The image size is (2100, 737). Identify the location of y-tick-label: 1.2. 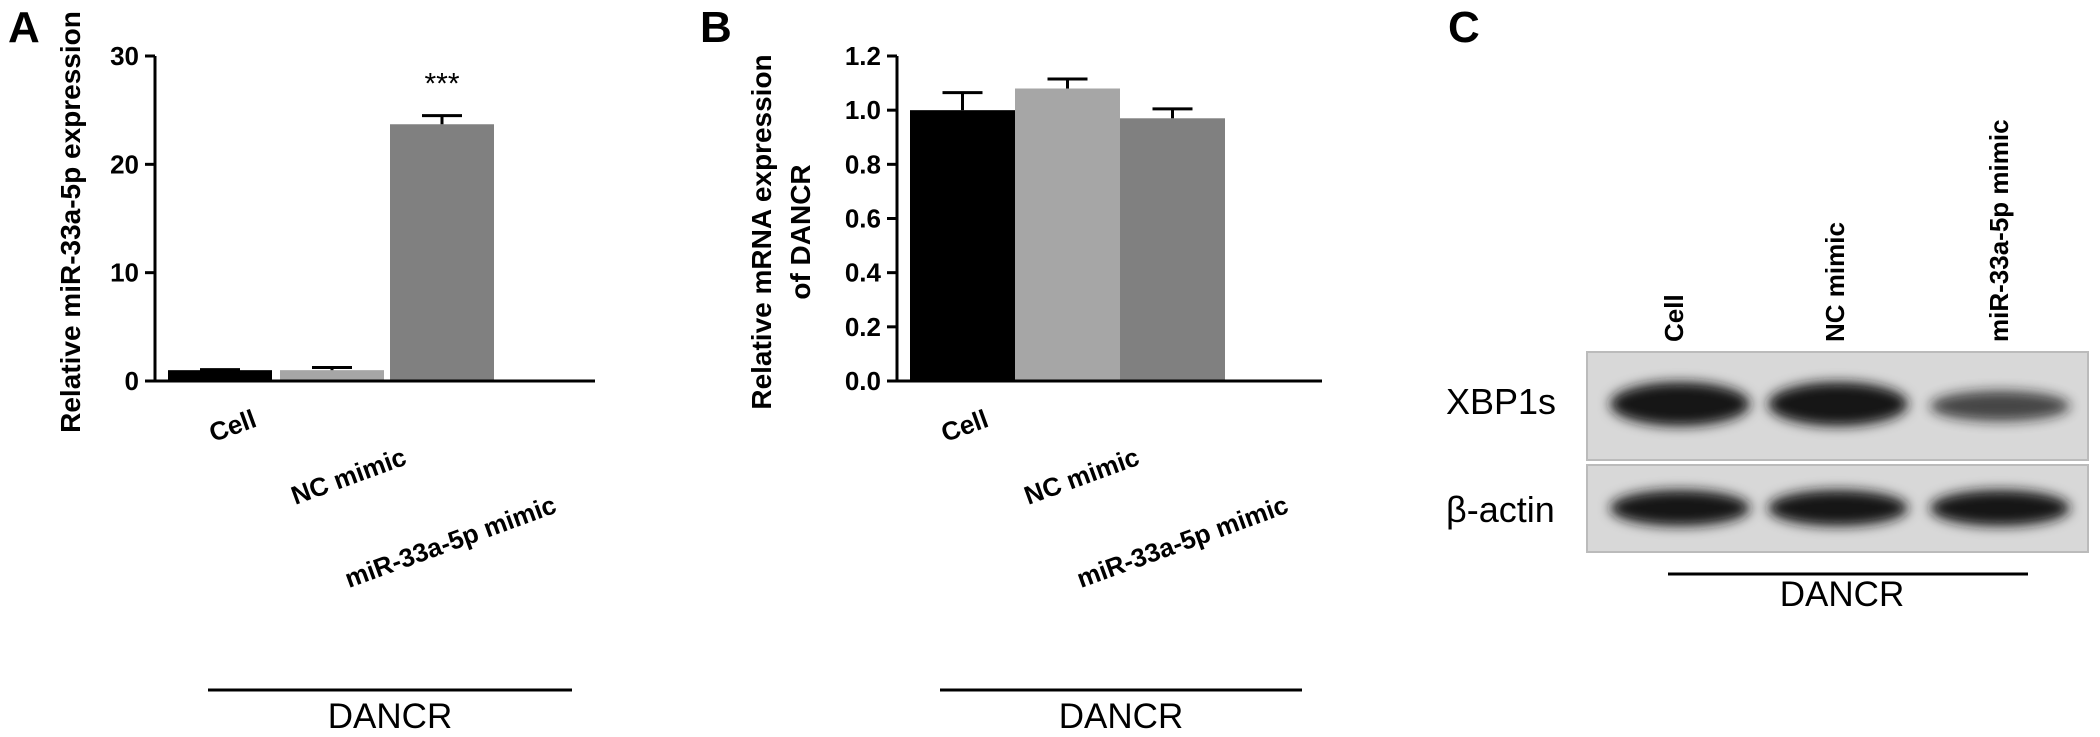
(863, 56).